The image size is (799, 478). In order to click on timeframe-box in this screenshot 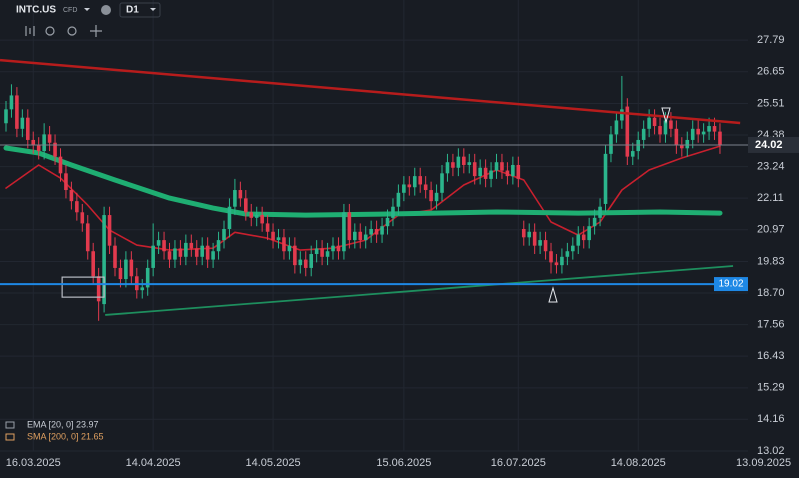, I will do `click(140, 10)`.